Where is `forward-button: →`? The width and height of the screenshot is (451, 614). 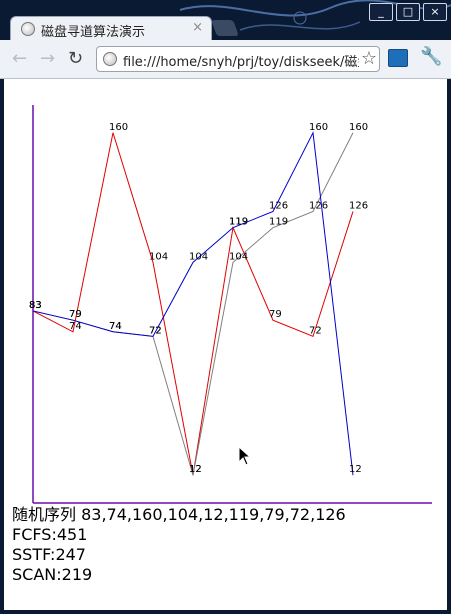 forward-button: → is located at coordinates (48, 58).